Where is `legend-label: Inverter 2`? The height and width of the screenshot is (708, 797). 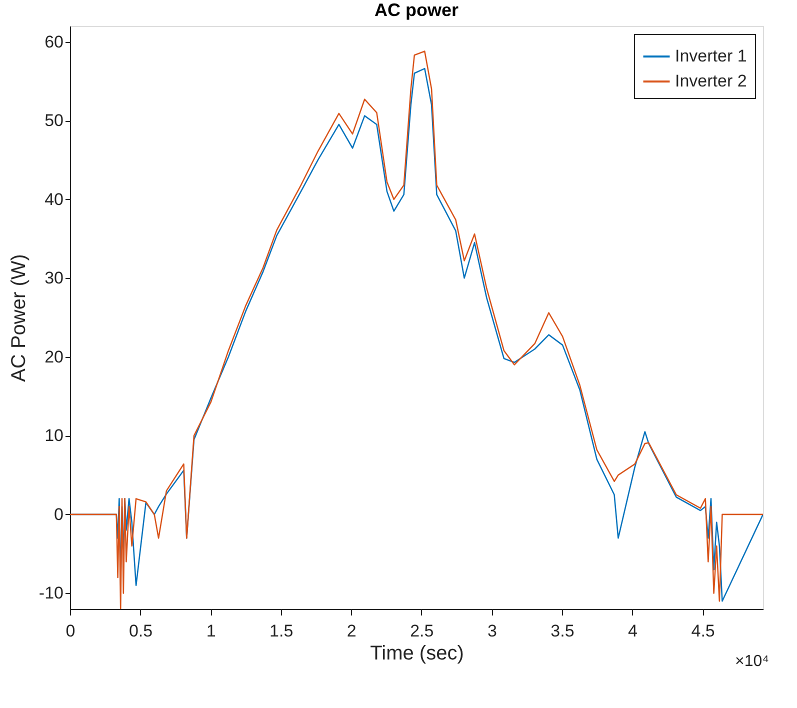 legend-label: Inverter 2 is located at coordinates (711, 81).